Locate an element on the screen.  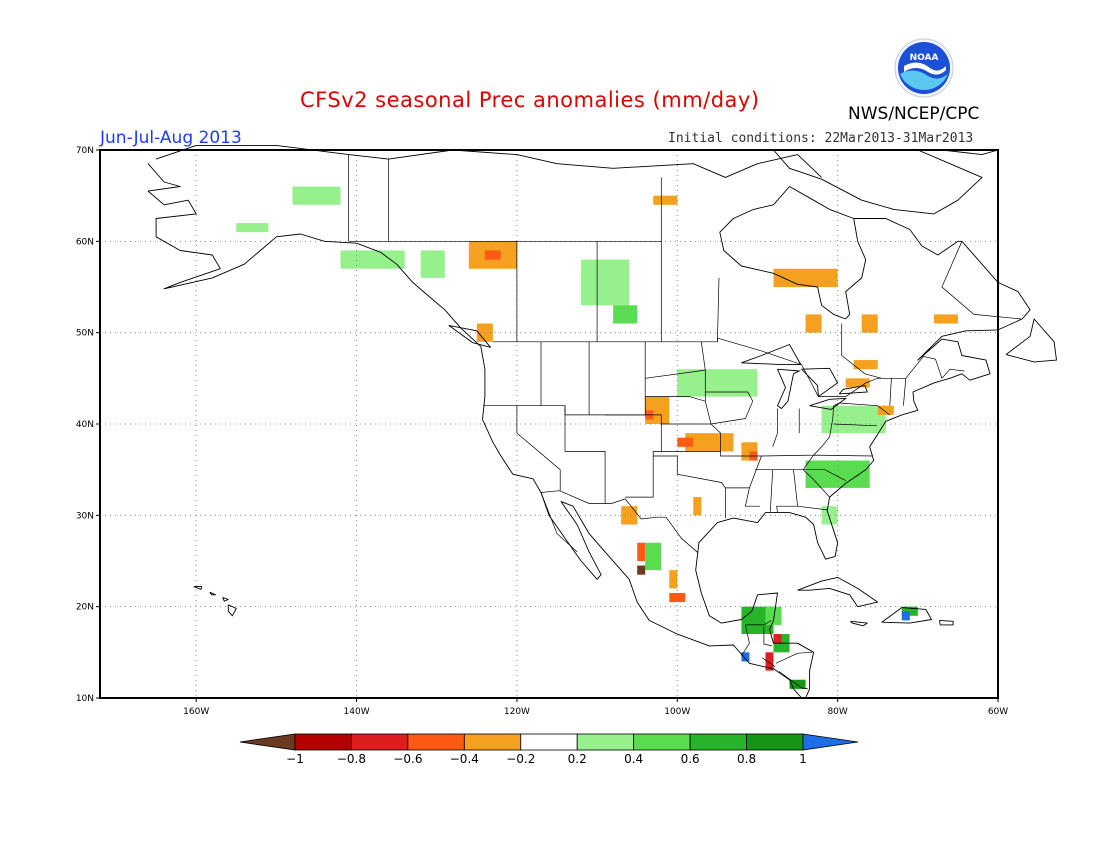
colorbar-label: −1 is located at coordinates (295, 759).